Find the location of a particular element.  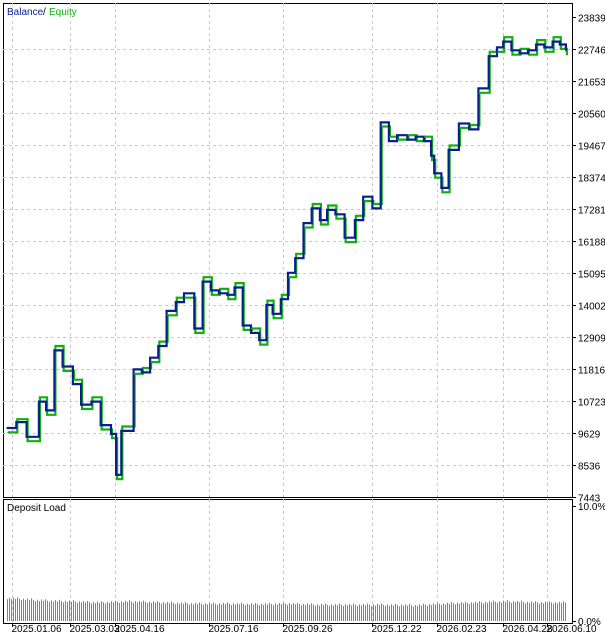

y-tick-label: 23839 is located at coordinates (591, 19).